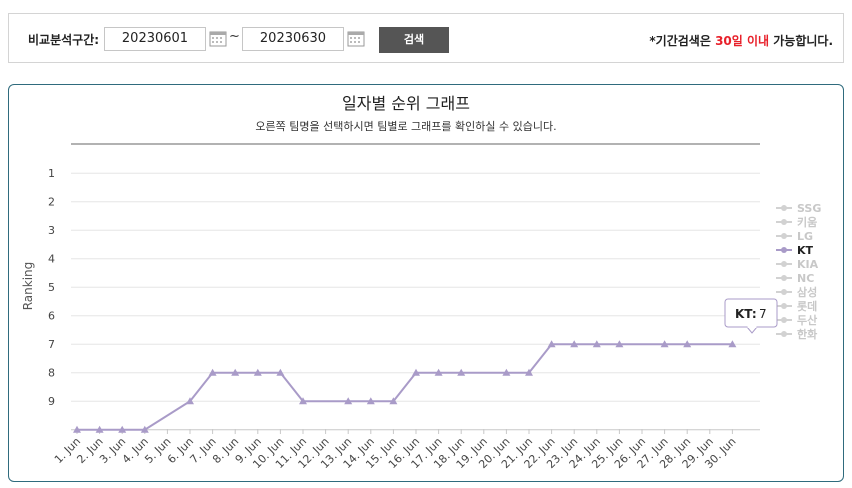  I want to click on start-date-input: 20230601, so click(155, 39).